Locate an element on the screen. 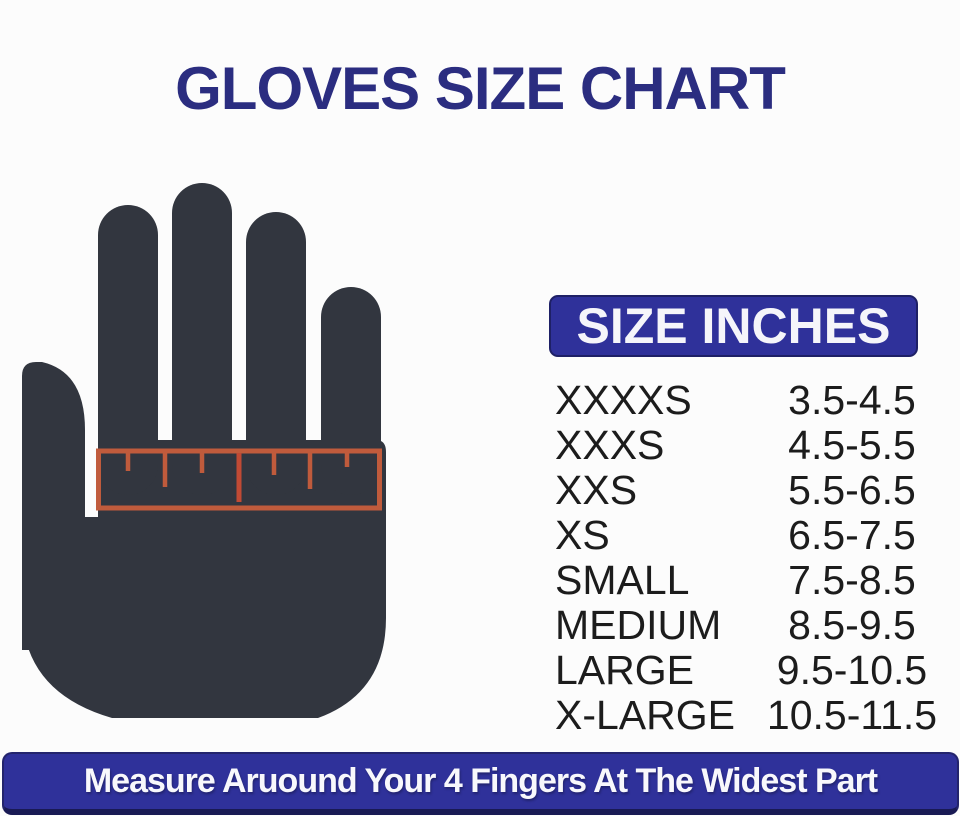 The height and width of the screenshot is (816, 960). table-row: XXS 5.5-6.5 is located at coordinates (753, 490).